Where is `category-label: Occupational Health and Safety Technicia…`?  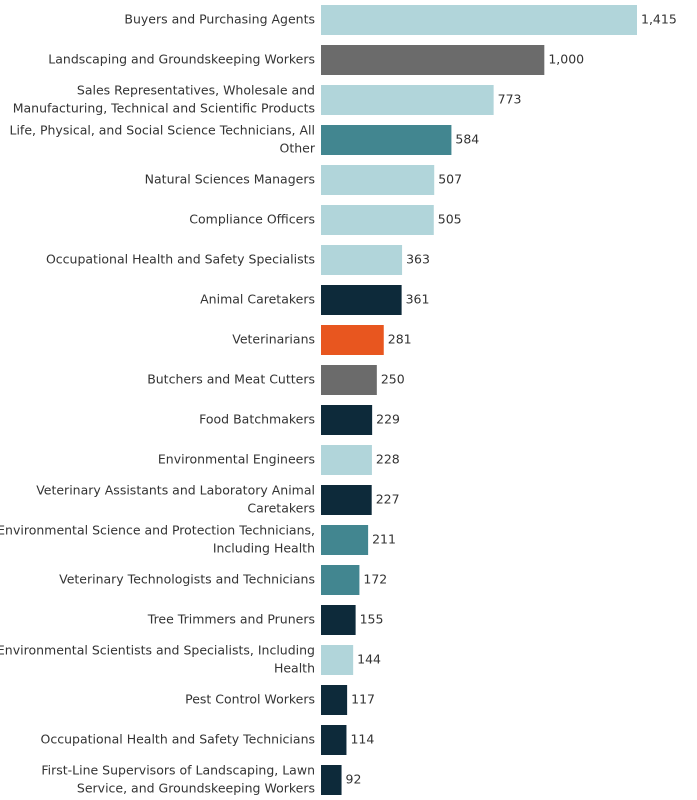
category-label: Occupational Health and Safety Technicia… is located at coordinates (178, 739).